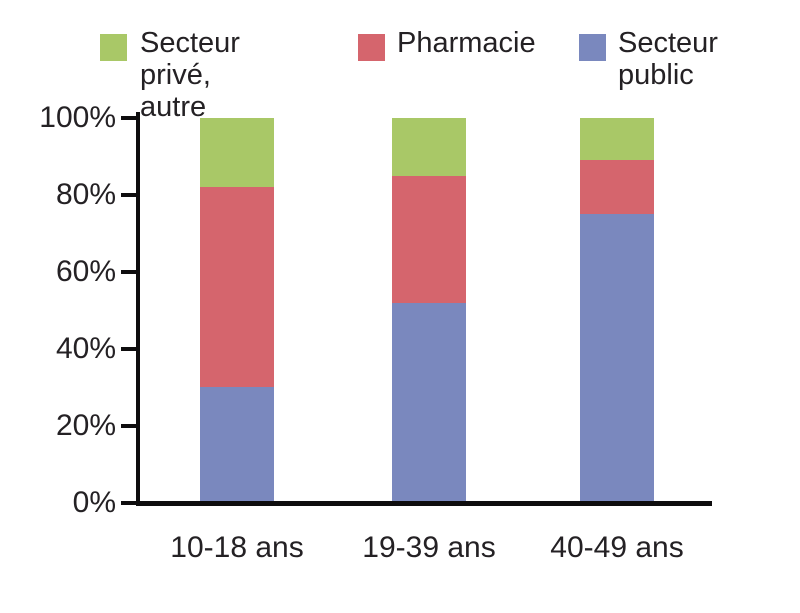  I want to click on legend-label: Secteur public, so click(668, 59).